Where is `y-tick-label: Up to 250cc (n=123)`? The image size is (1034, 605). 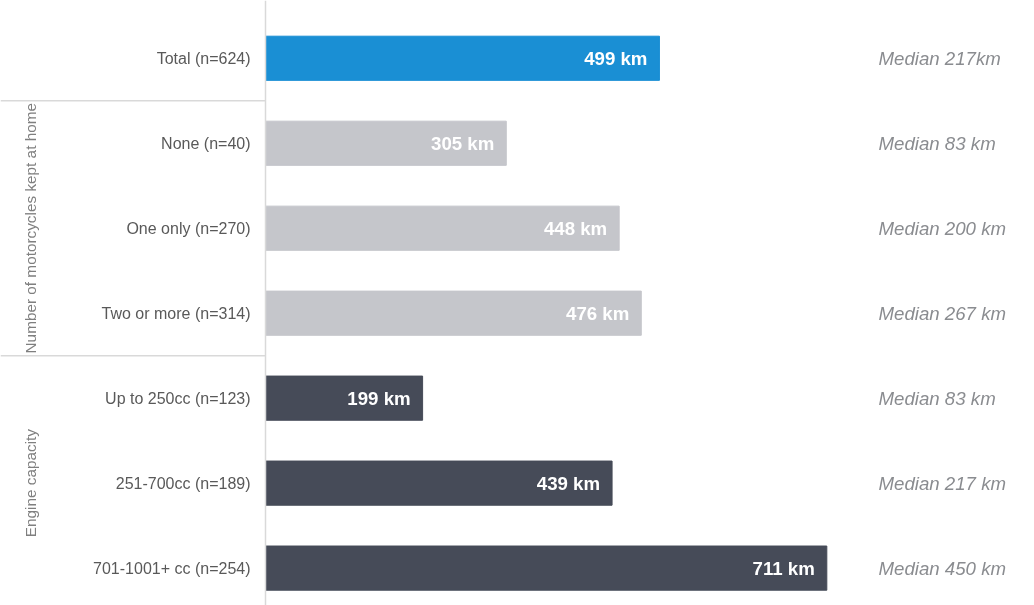
y-tick-label: Up to 250cc (n=123) is located at coordinates (178, 398).